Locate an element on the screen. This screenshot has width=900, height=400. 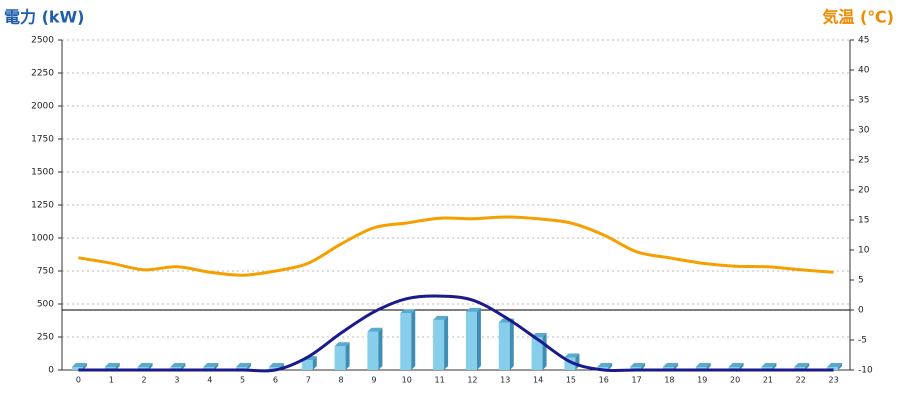
y2-tick-label: 30 is located at coordinates (864, 131).